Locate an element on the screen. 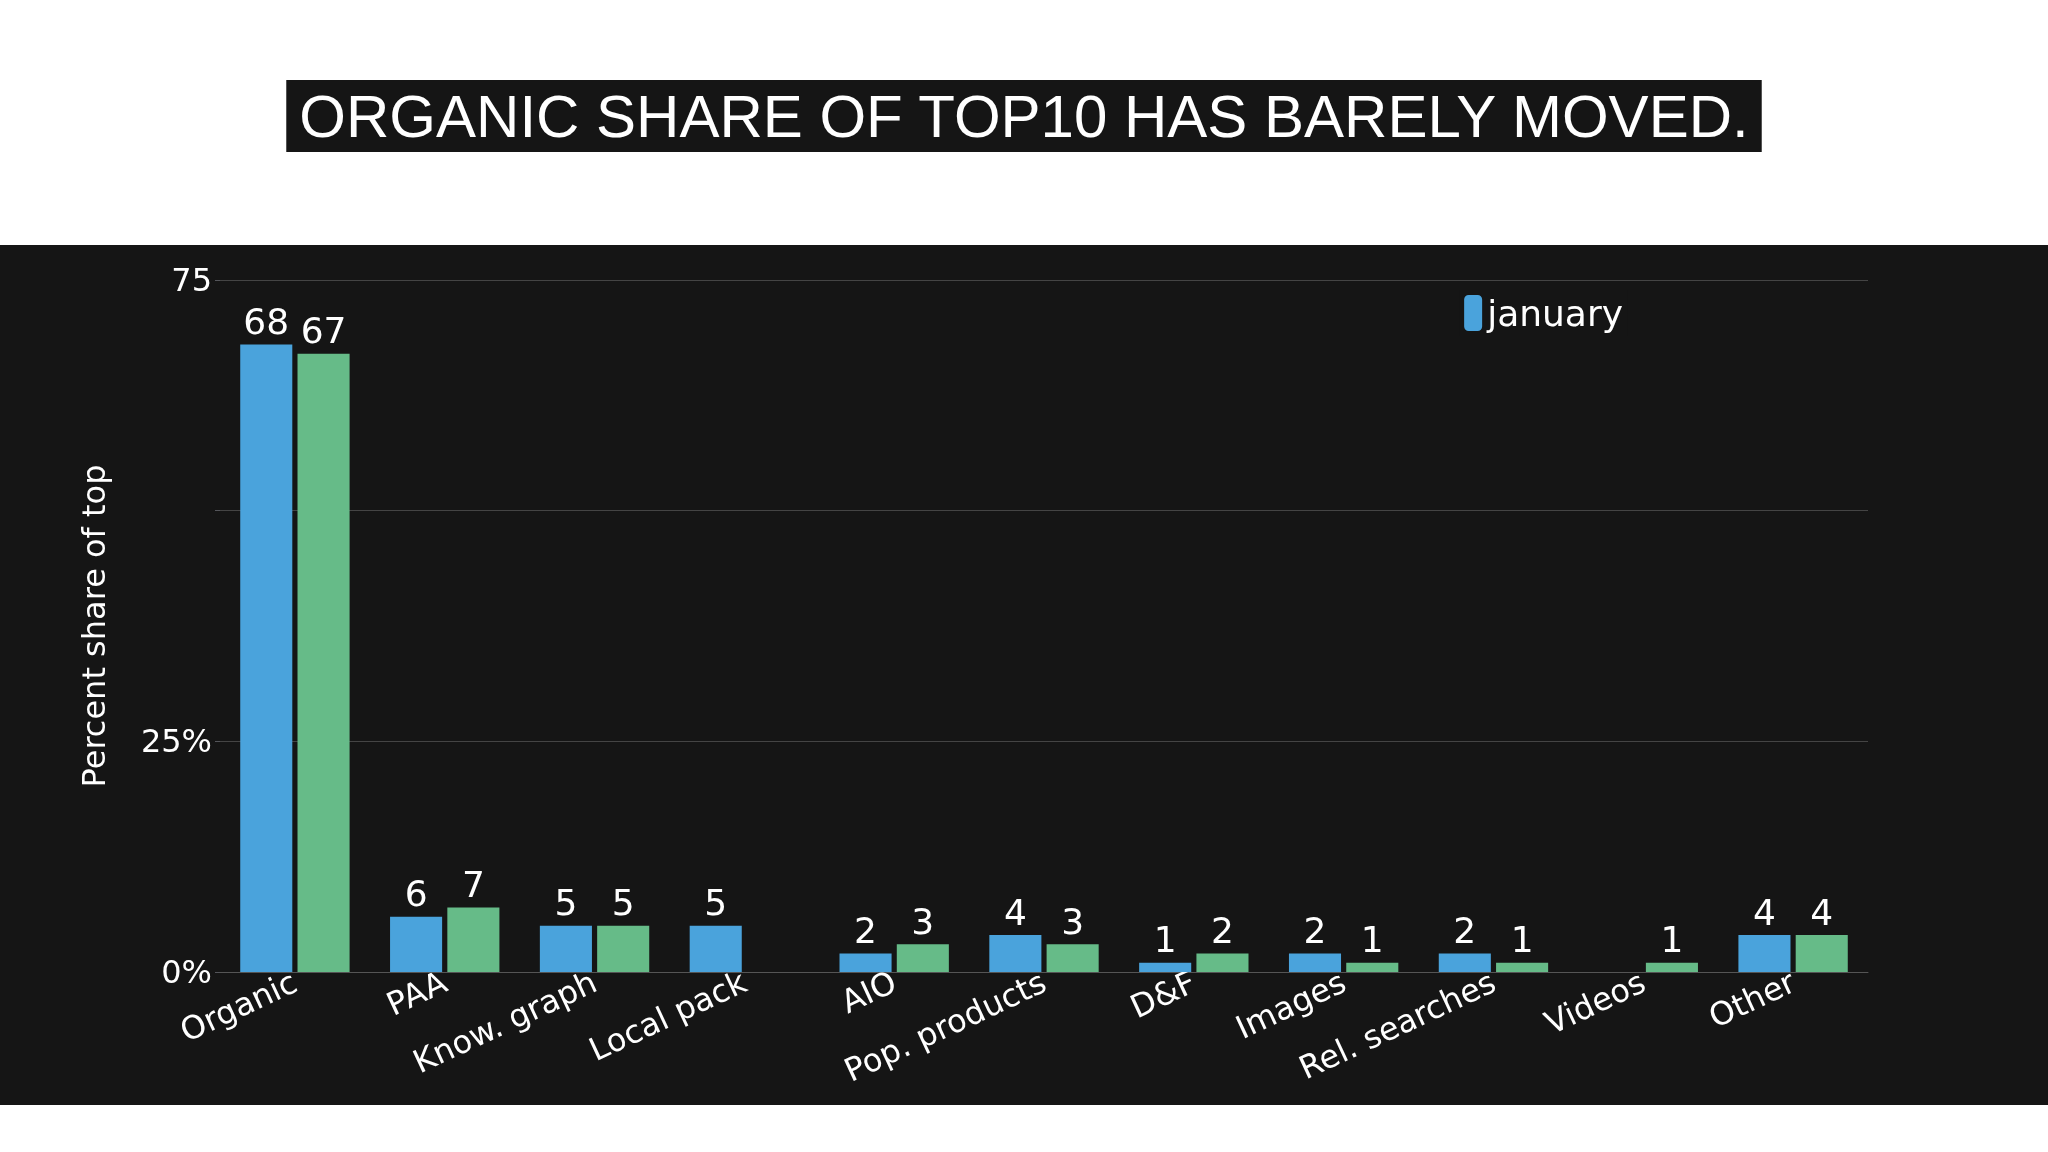  chart-title: ORGANIC SHARE OF TOP10 HAS BARELY MOVED. is located at coordinates (1024, 116).